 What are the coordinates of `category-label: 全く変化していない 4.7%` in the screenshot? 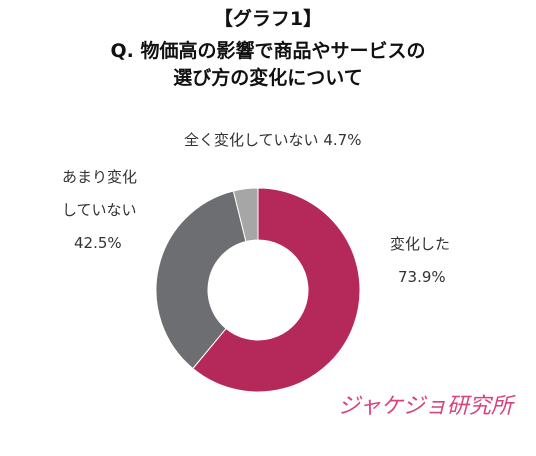 It's located at (272, 140).